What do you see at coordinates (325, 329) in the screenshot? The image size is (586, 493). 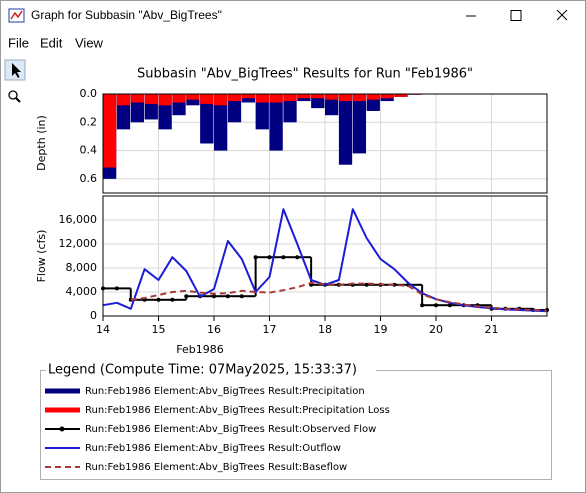 I see `x-tick-label: 18` at bounding box center [325, 329].